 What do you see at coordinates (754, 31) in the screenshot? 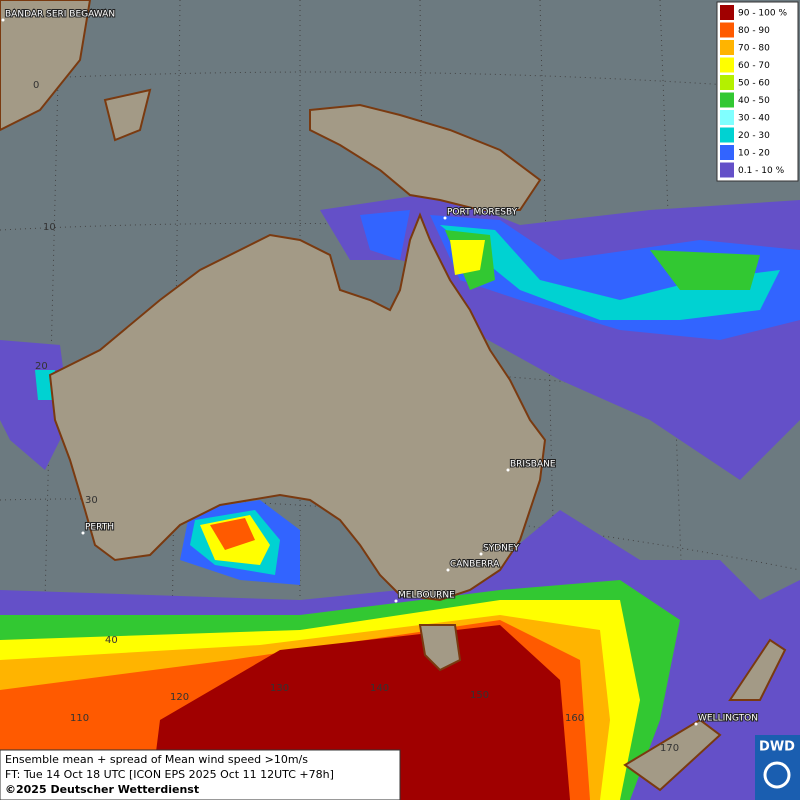
I see `legend-label: 80 - 90` at bounding box center [754, 31].